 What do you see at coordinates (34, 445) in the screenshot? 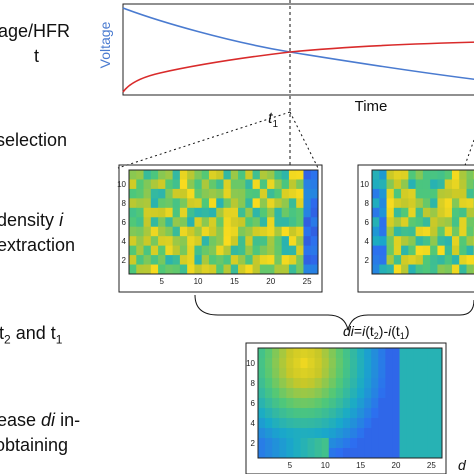
I see `label-obtaining: obtaining` at bounding box center [34, 445].